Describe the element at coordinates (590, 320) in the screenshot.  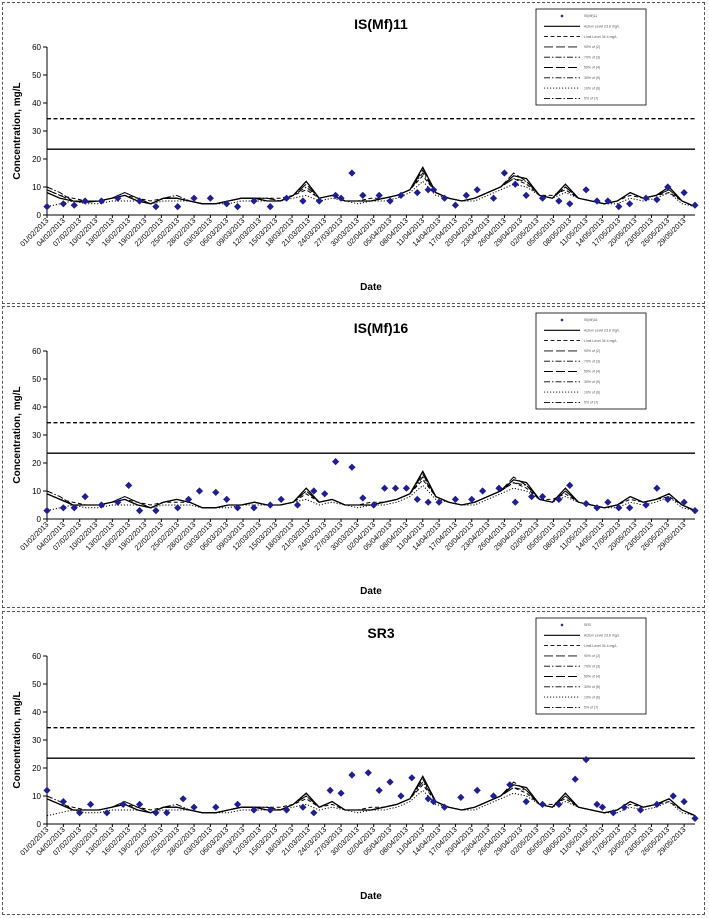
I see `legend-label: IS(Mf)16` at that location.